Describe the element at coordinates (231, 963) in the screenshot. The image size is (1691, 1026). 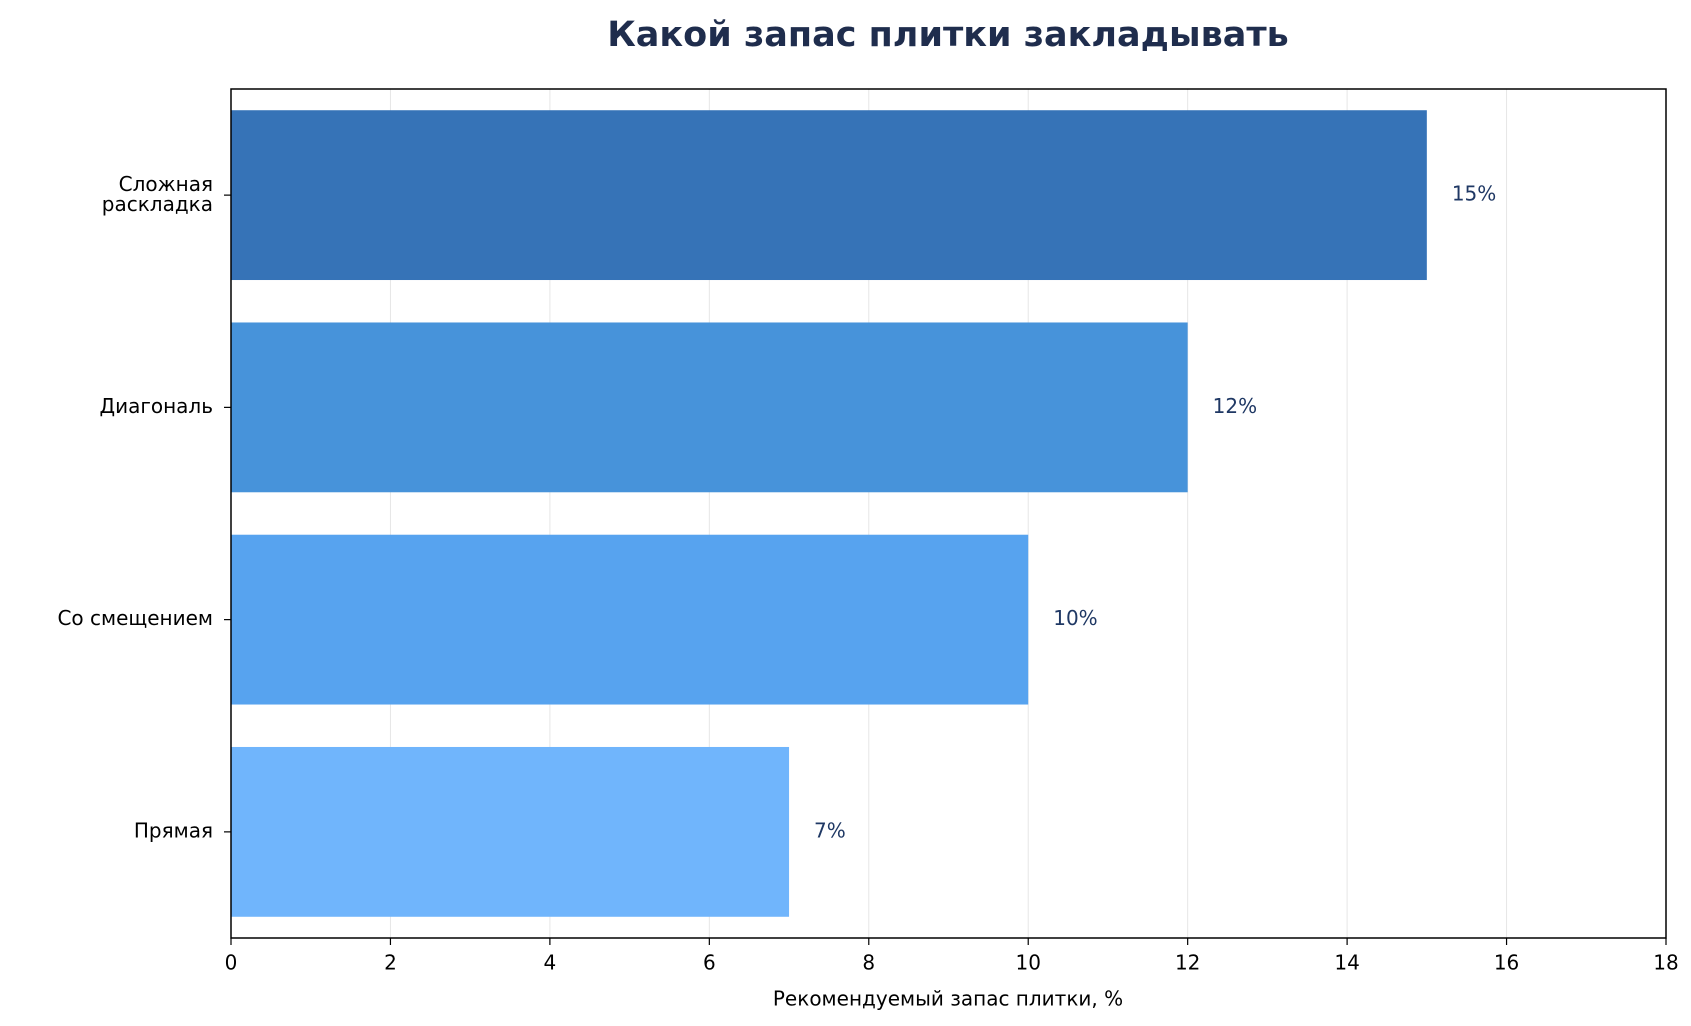
I see `x-tick-label: 0` at that location.